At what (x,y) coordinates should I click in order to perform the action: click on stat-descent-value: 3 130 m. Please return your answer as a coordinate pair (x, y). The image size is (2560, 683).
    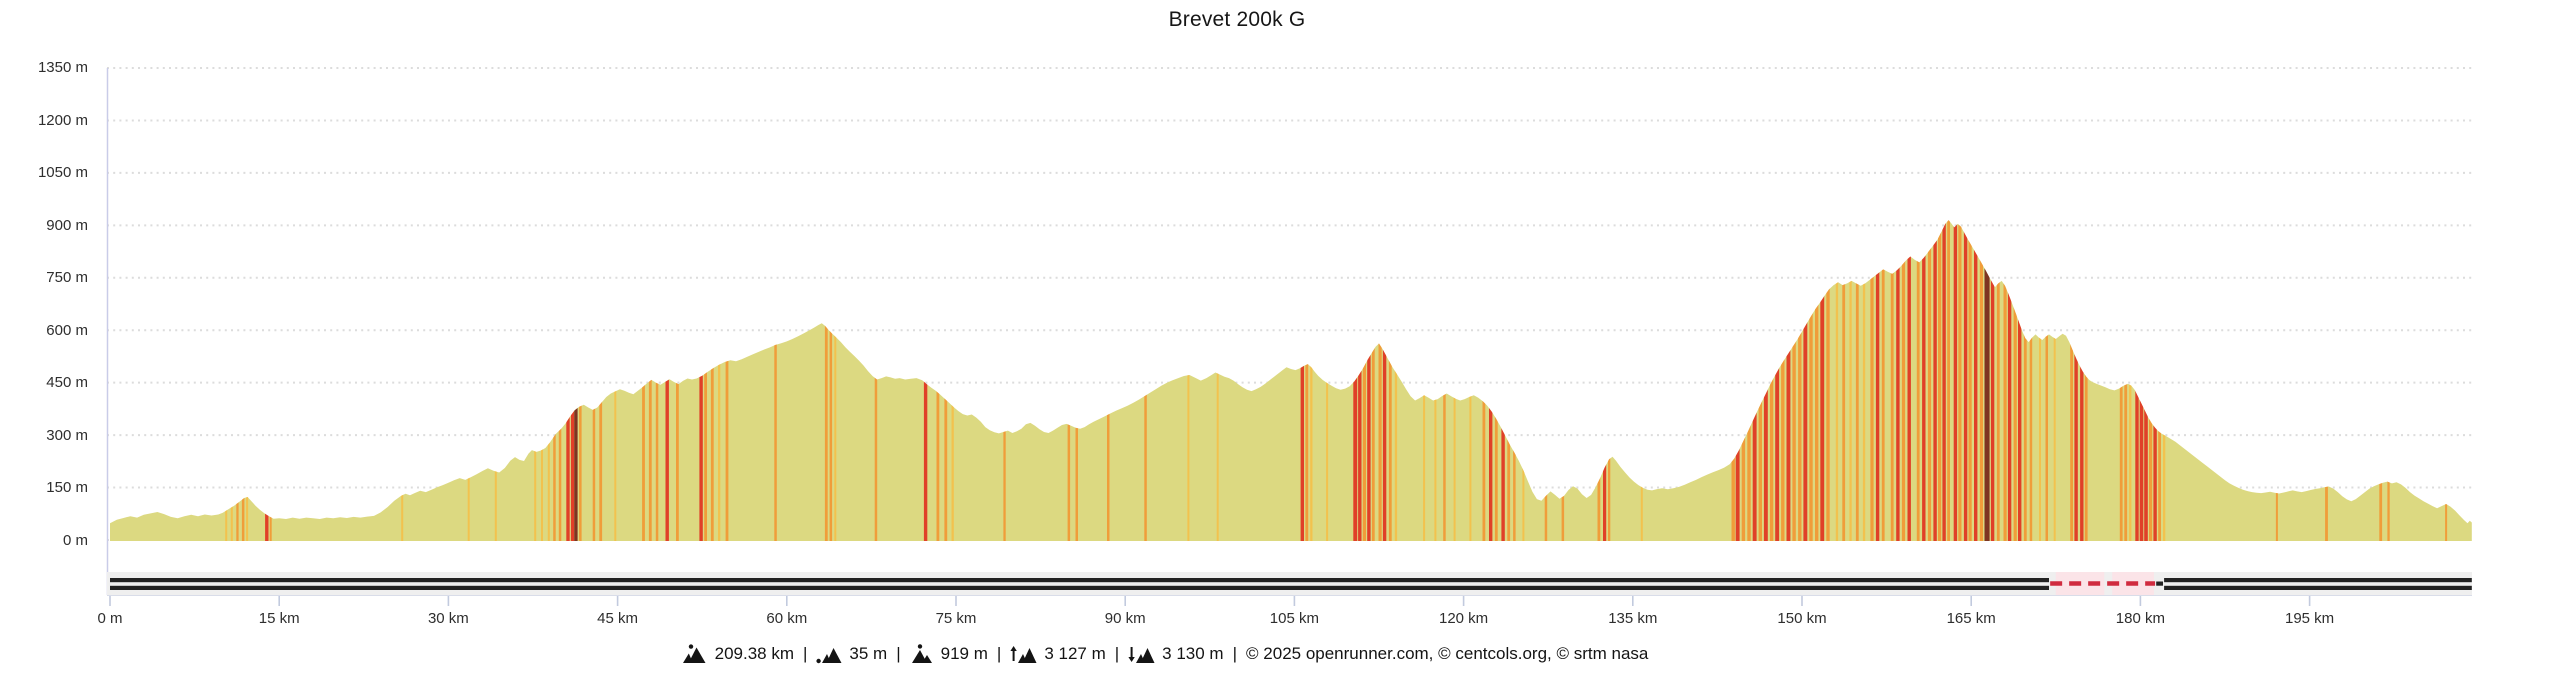
    Looking at the image, I should click on (1193, 653).